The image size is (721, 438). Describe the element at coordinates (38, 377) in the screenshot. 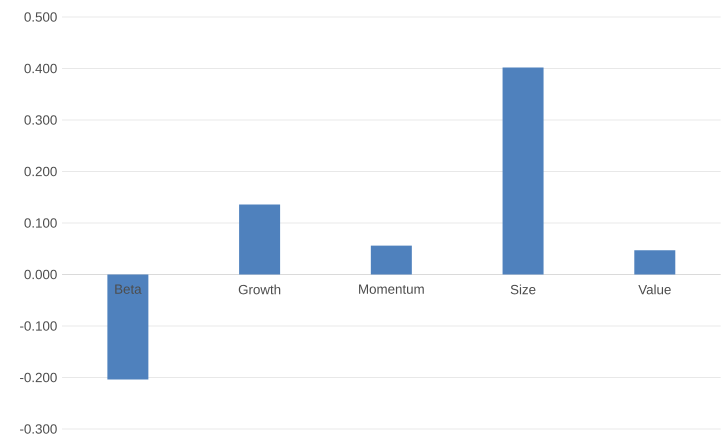

I see `y-tick-label: -0.200` at that location.